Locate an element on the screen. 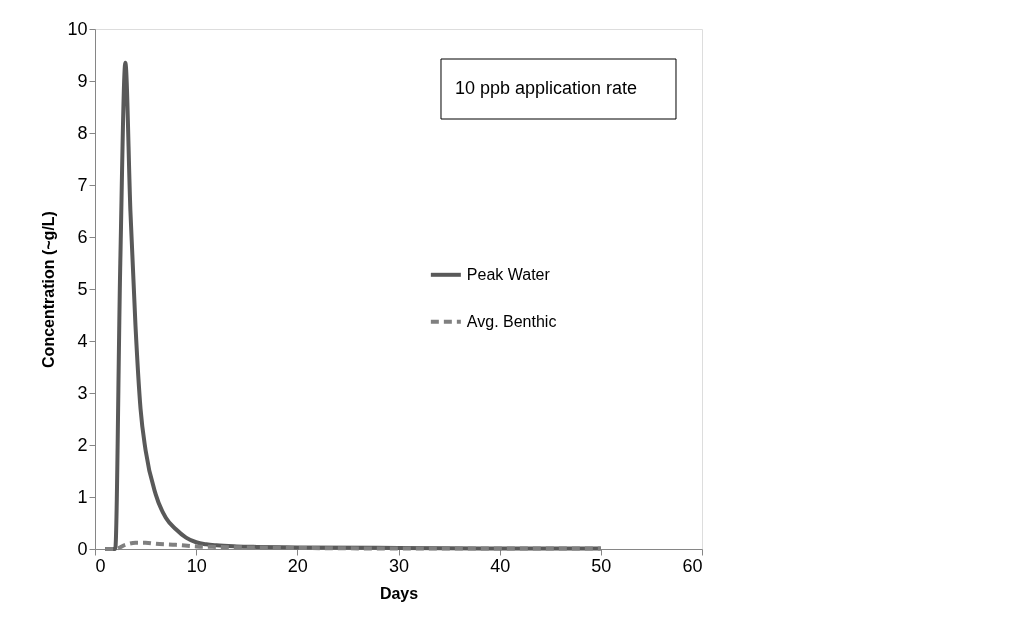  x-tick-label: 10 is located at coordinates (196, 565).